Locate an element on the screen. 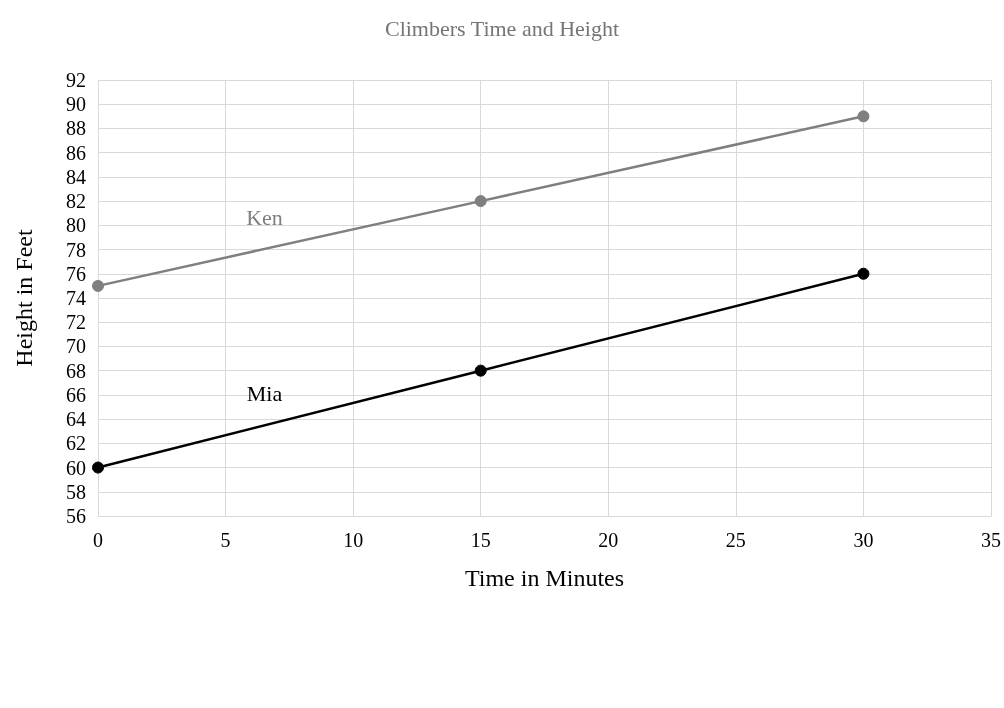 This screenshot has width=1004, height=708. y-tick-label: 62 is located at coordinates (76, 443).